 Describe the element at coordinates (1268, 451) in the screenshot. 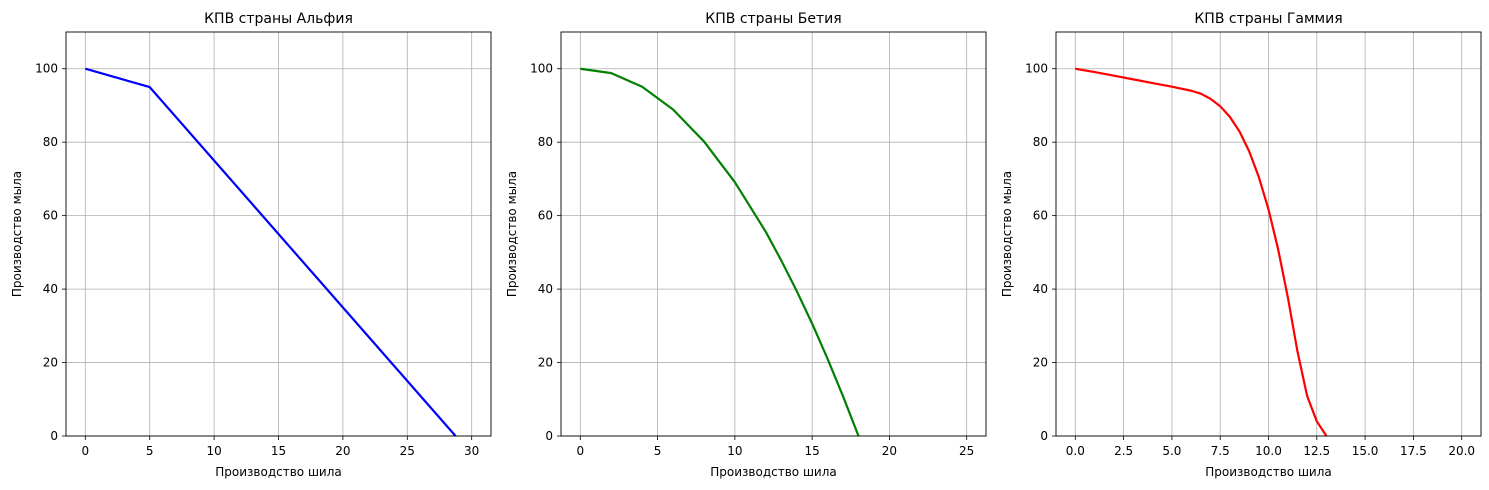

I see `x-tick-label: 10.0` at that location.